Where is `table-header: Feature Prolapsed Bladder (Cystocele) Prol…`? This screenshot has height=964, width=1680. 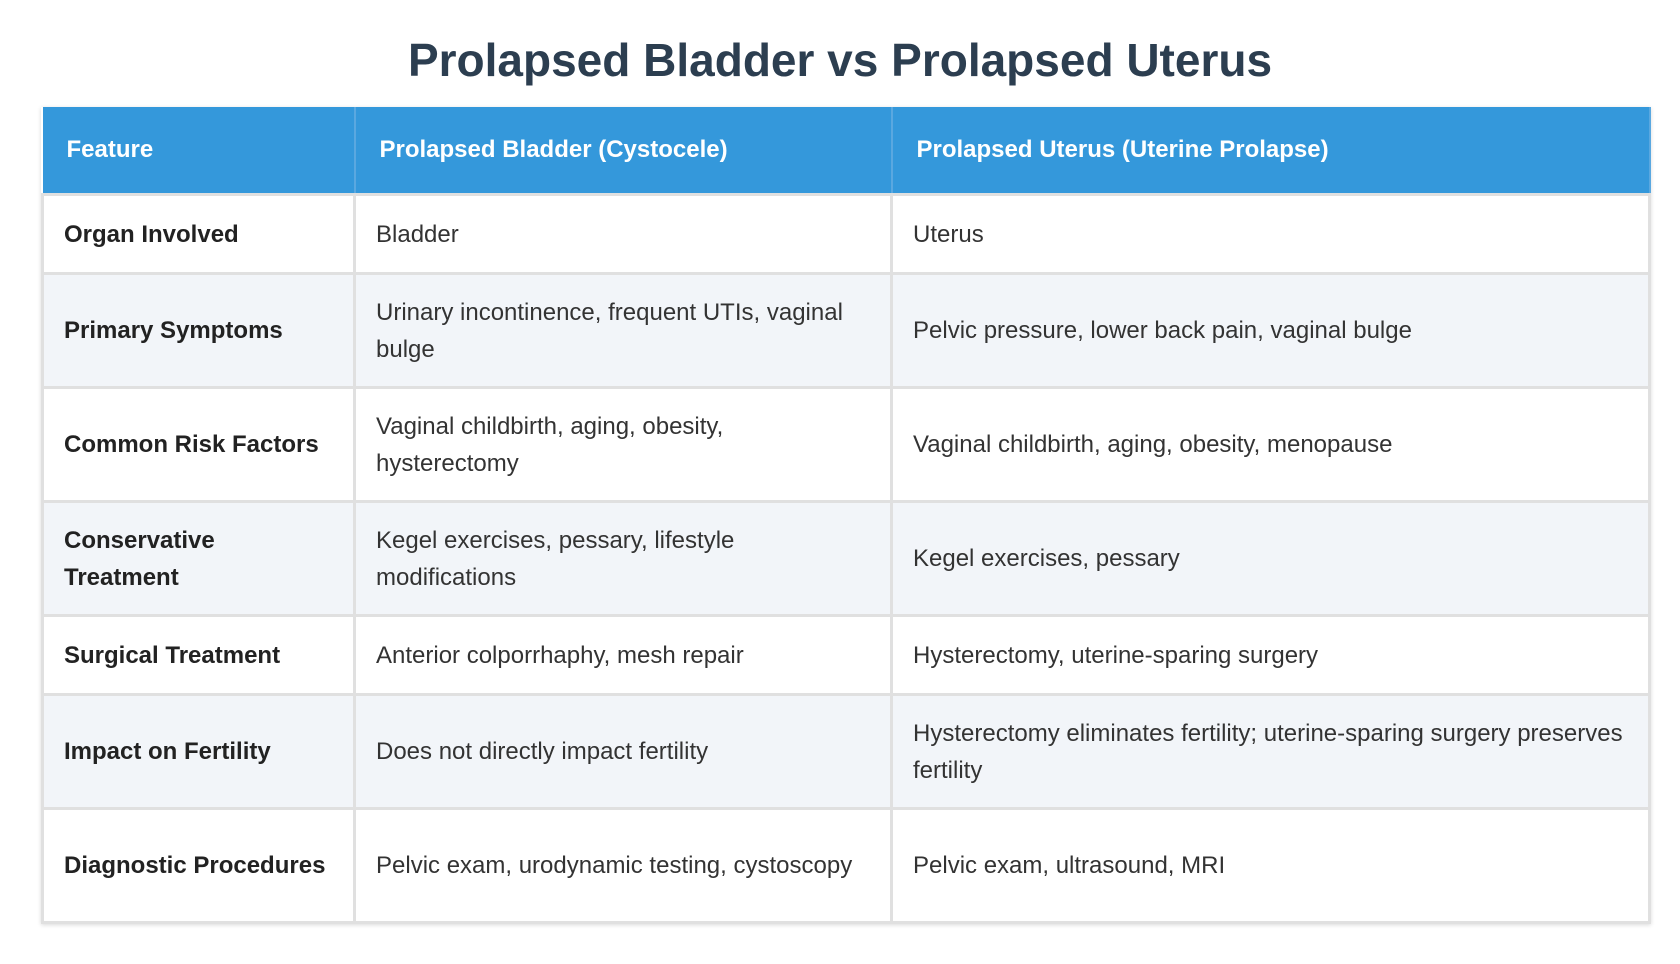
table-header: Feature Prolapsed Bladder (Cystocele) Prol… is located at coordinates (846, 151).